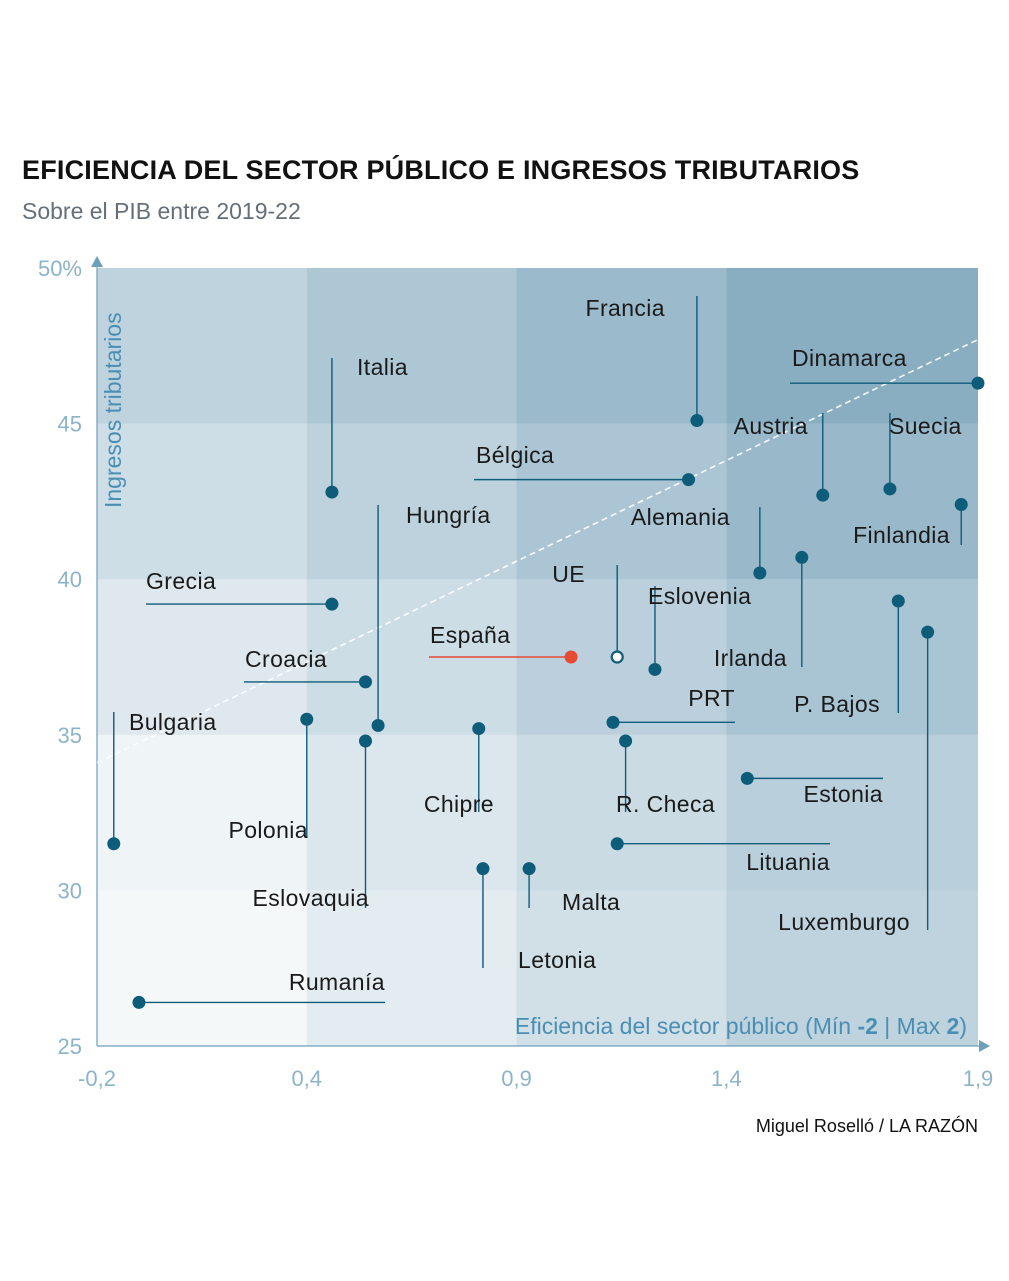 This screenshot has height=1281, width=1009. What do you see at coordinates (978, 1078) in the screenshot?
I see `x-tick-label: 1,9` at bounding box center [978, 1078].